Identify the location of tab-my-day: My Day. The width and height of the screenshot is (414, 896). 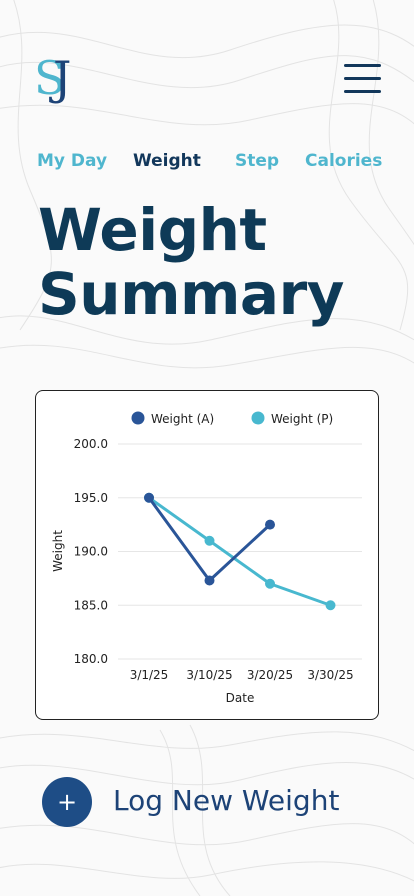
(72, 161).